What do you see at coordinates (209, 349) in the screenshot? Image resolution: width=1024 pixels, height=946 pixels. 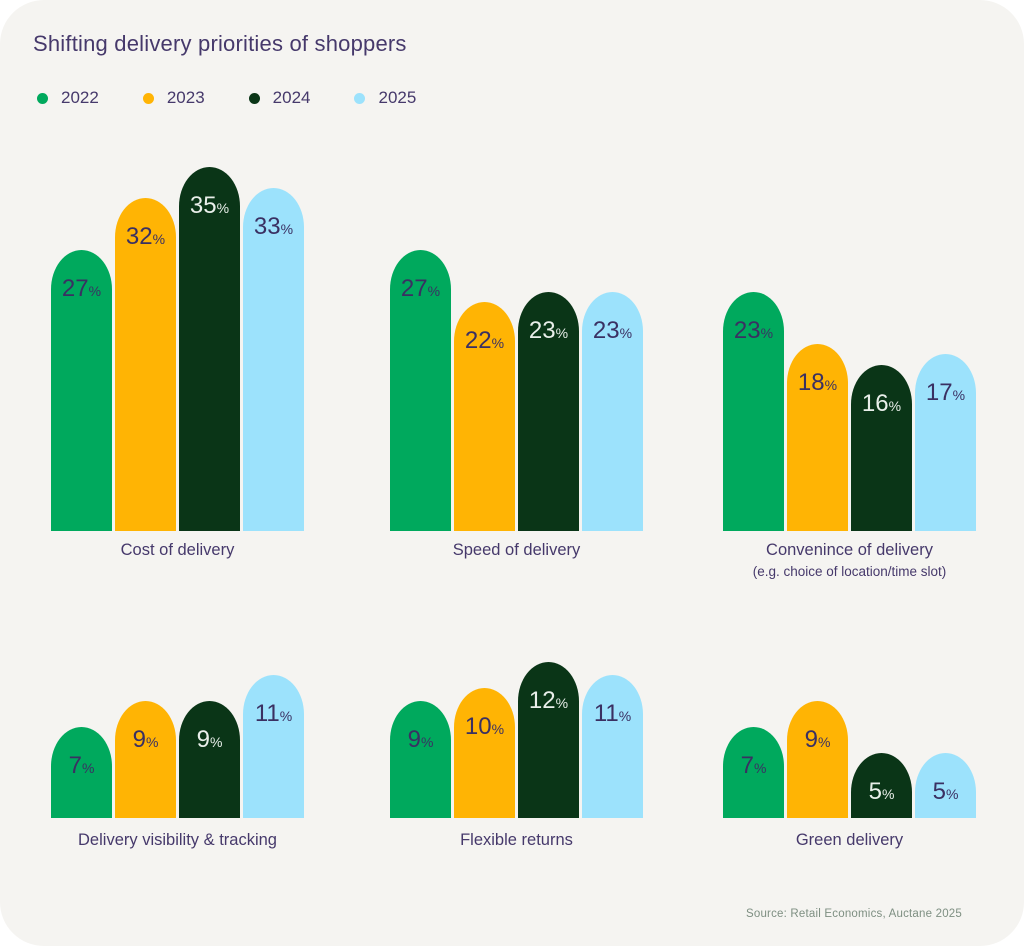 I see `bar-2024-0: 35%` at bounding box center [209, 349].